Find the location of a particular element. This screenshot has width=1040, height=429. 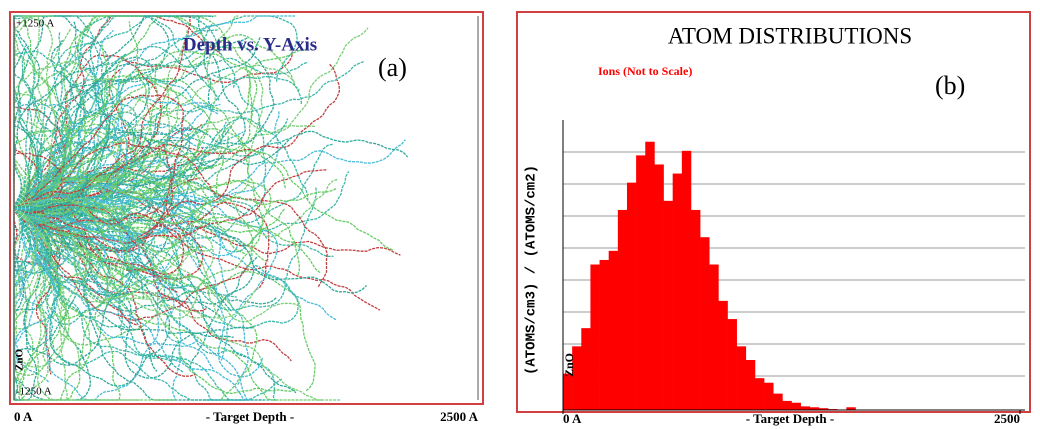

panel-a-tag: (a) is located at coordinates (392, 67).